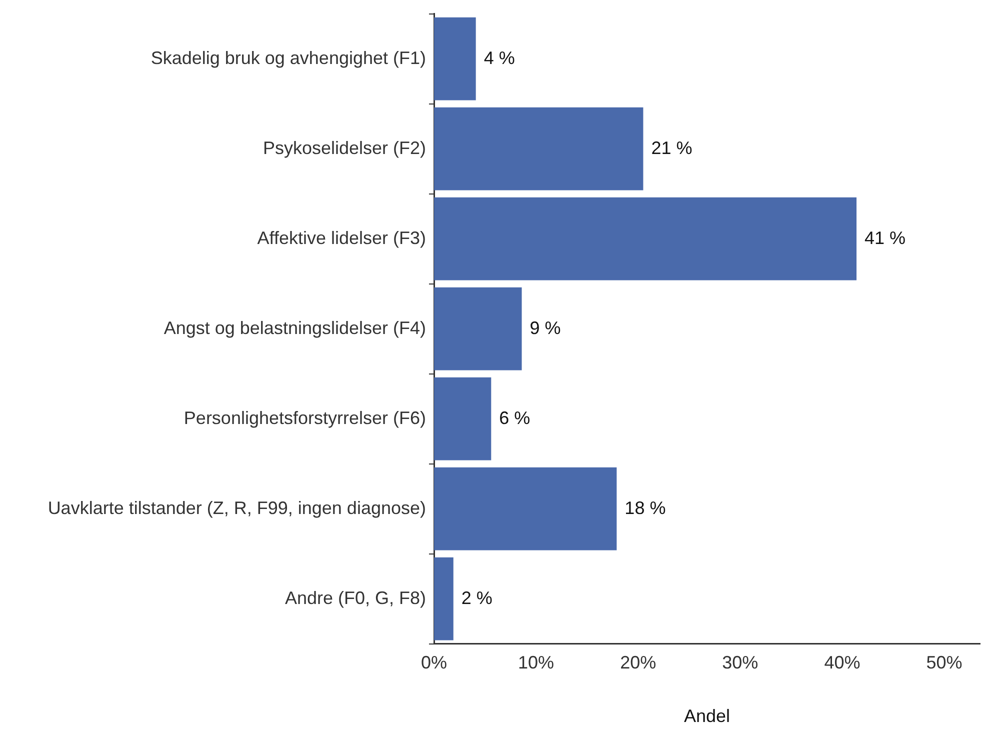  I want to click on x-axis-title: Andel, so click(707, 716).